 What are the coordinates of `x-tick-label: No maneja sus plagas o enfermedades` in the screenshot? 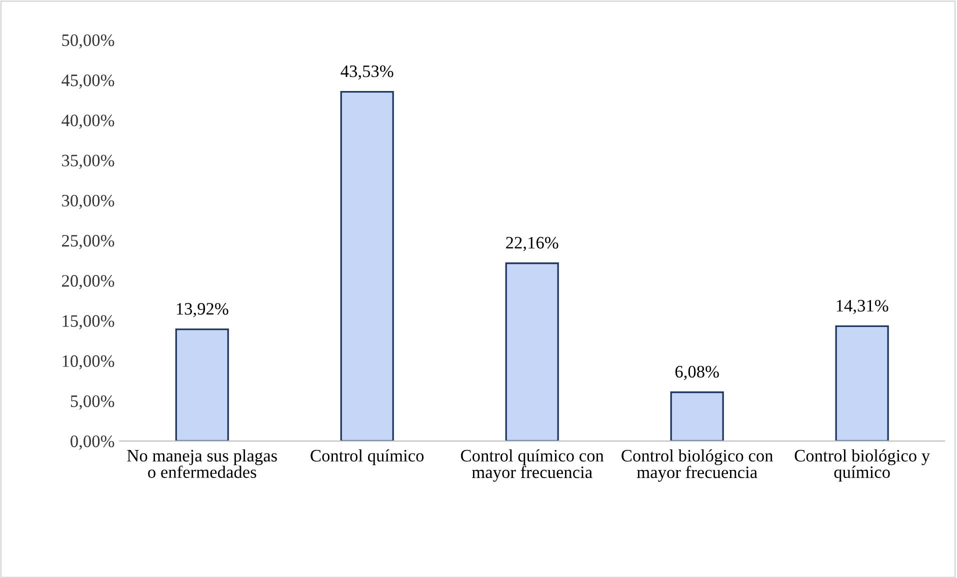 It's located at (202, 463).